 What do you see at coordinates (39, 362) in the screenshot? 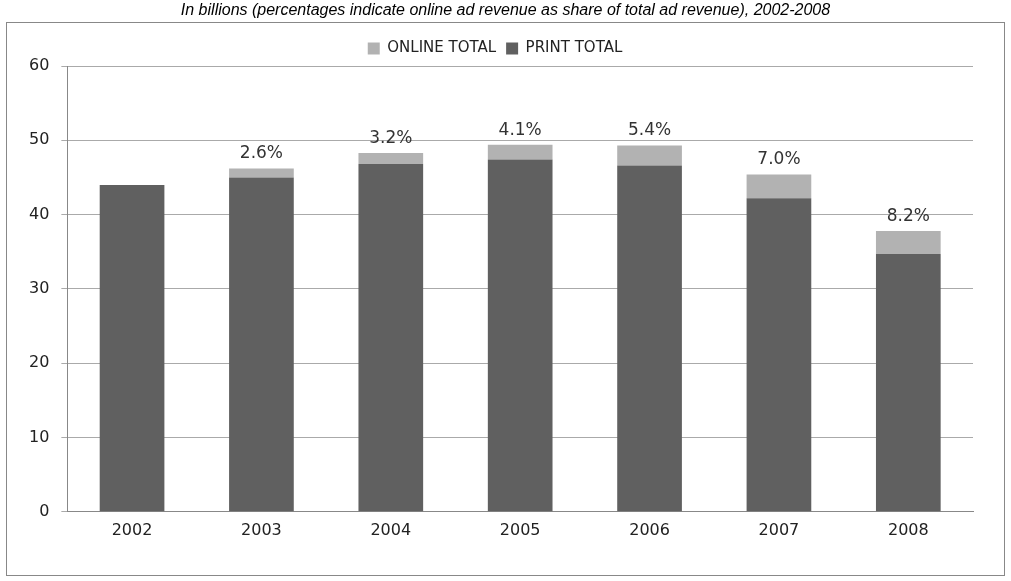
I see `y-tick-label: 20` at bounding box center [39, 362].